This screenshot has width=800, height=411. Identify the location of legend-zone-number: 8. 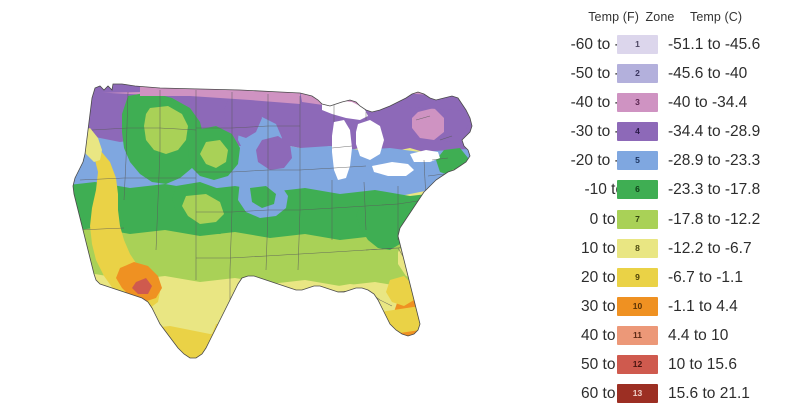
(637, 247).